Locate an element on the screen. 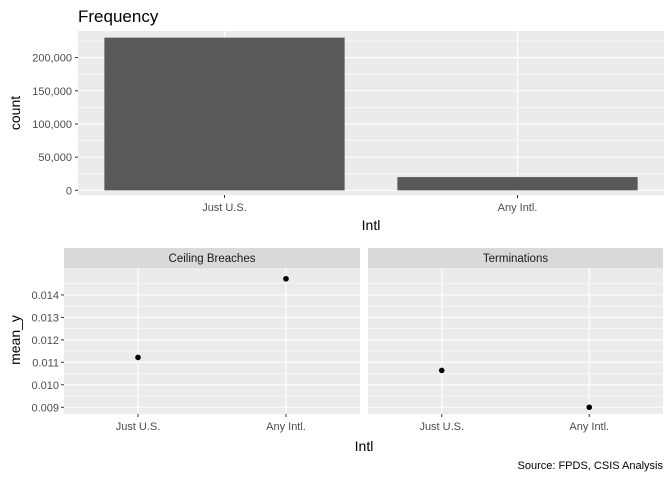  y-tick-label: 0.010 is located at coordinates (45, 386).